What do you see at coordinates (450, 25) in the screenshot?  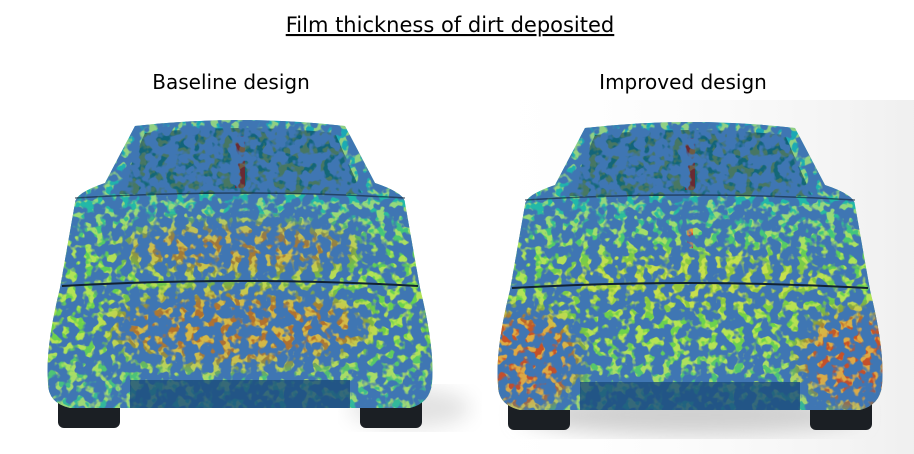 I see `figure-title: Film thickness of dirt deposited` at bounding box center [450, 25].